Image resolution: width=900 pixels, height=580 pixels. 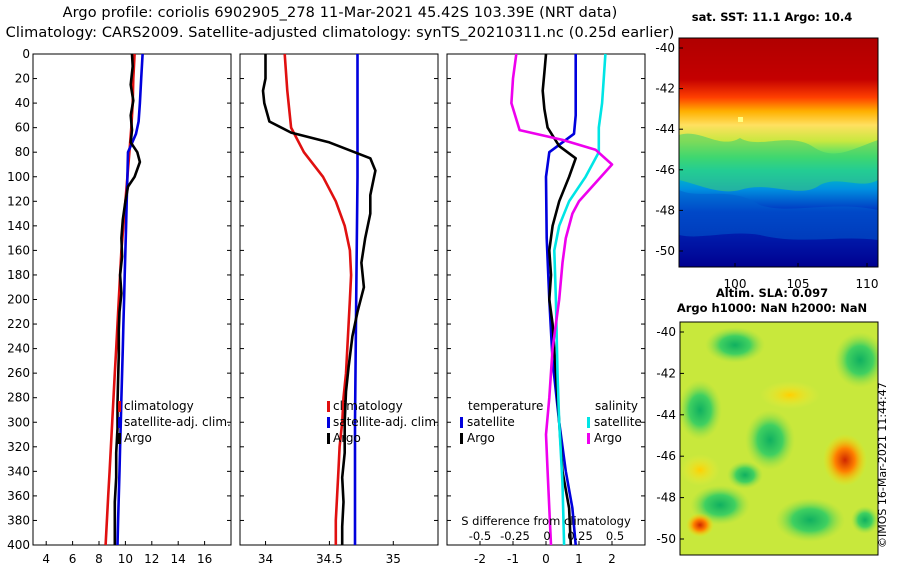 I want to click on series-temperature-argo, so click(x=127, y=299).